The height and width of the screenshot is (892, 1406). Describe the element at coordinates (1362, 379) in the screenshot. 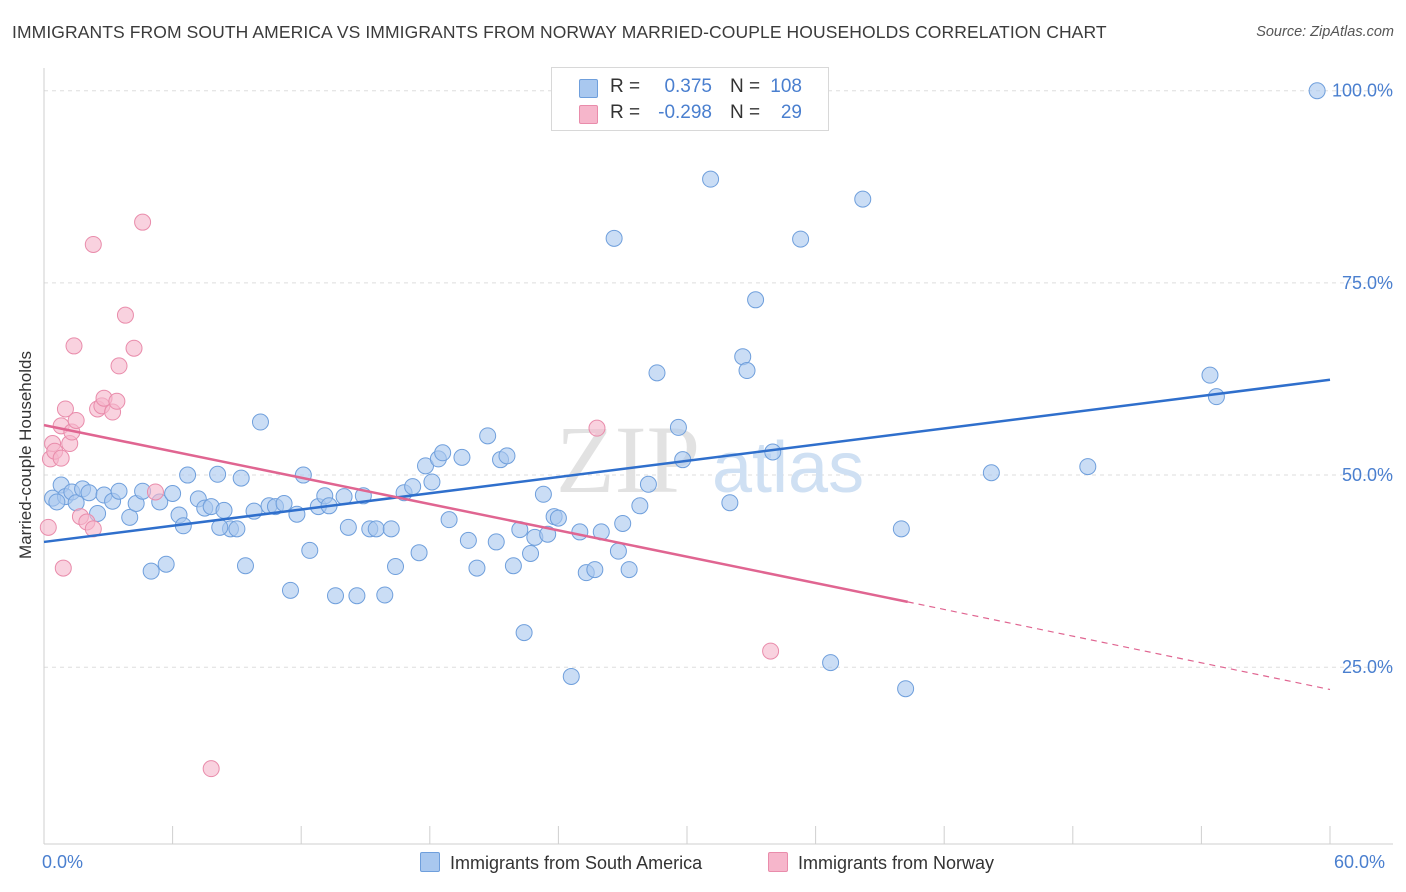

I see `y-tick-labels: 25.0% 50.0% 75.0% 100.0%` at that location.